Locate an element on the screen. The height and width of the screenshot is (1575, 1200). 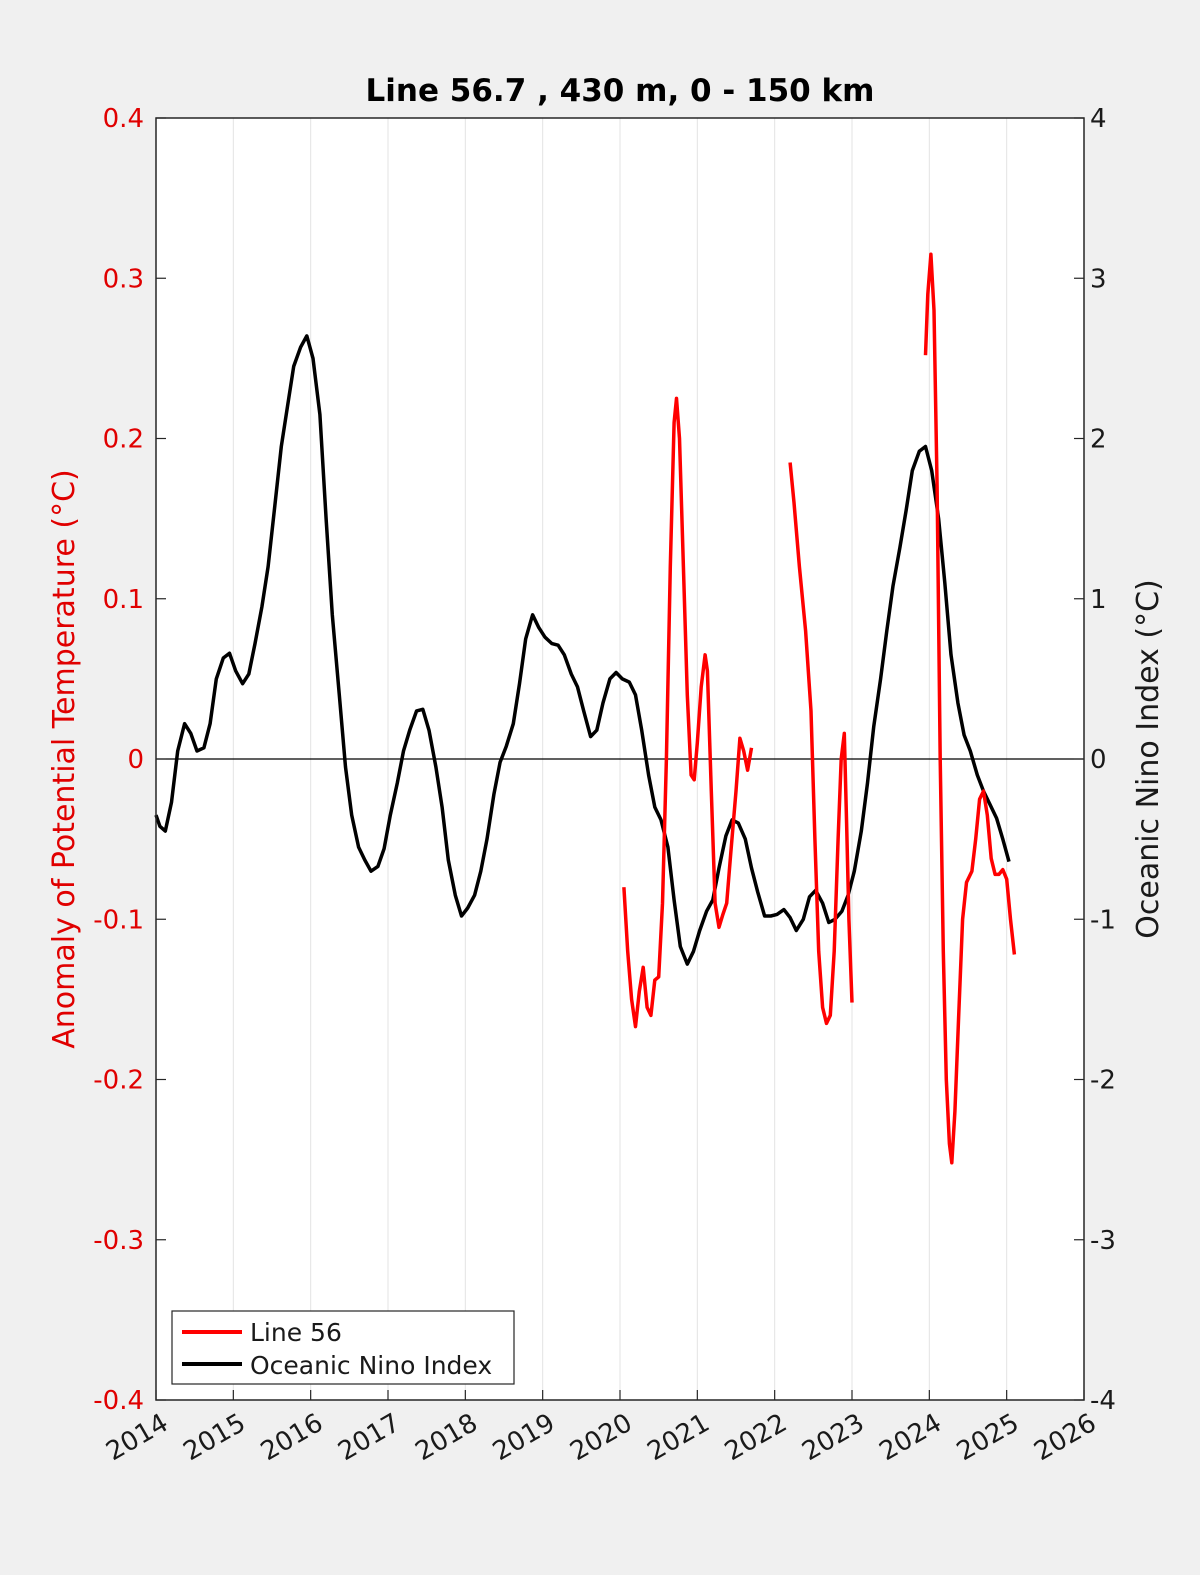
right-tick-label: -2 is located at coordinates (1103, 1081).